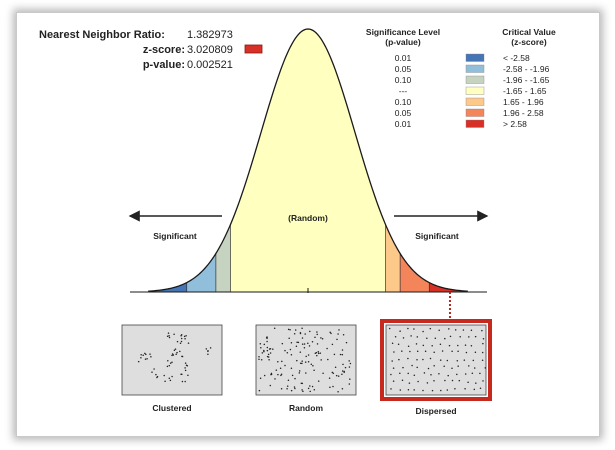  Describe the element at coordinates (529, 42) in the screenshot. I see `legend-crit-subheader: (z-score)` at that location.